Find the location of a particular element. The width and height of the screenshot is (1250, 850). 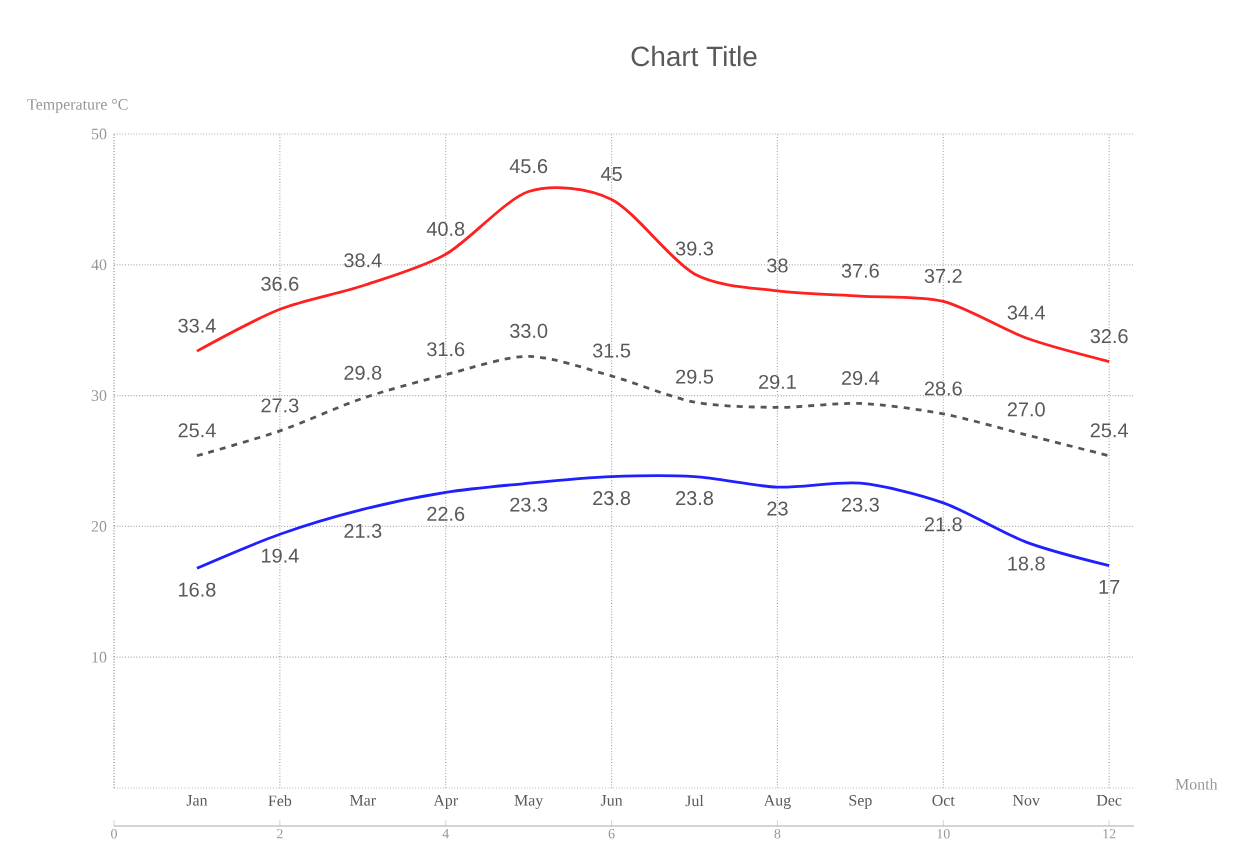

data-label: 21.3 is located at coordinates (363, 530).